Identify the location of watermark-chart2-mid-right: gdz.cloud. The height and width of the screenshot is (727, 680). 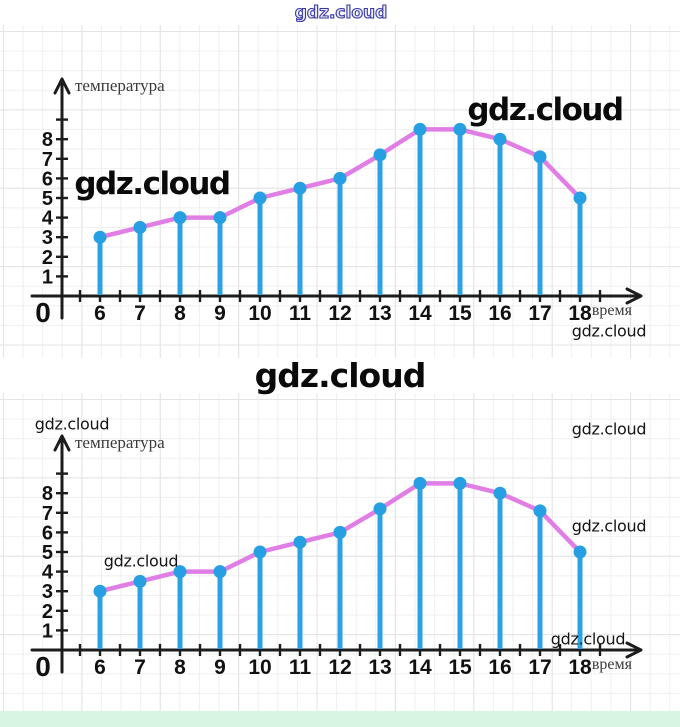
(609, 526).